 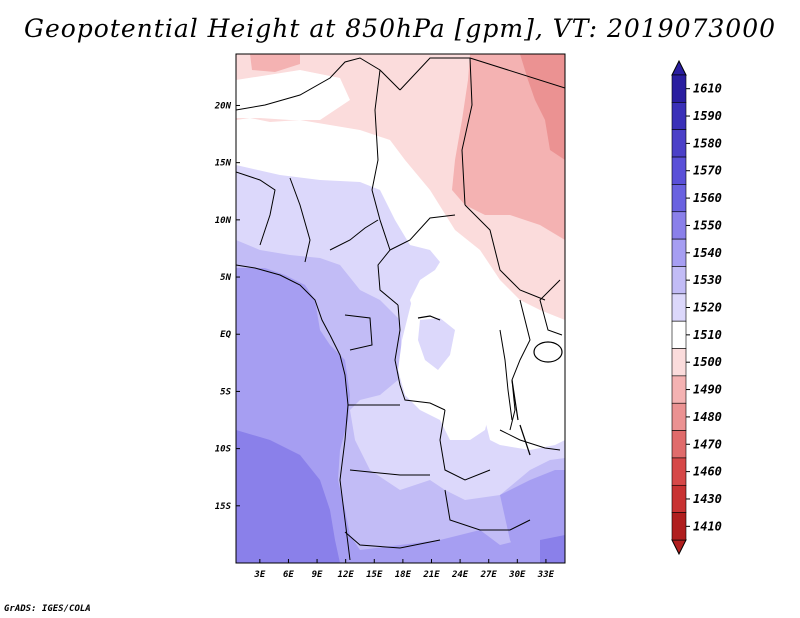 What do you see at coordinates (225, 335) in the screenshot?
I see `lat-tick-label: EQ` at bounding box center [225, 335].